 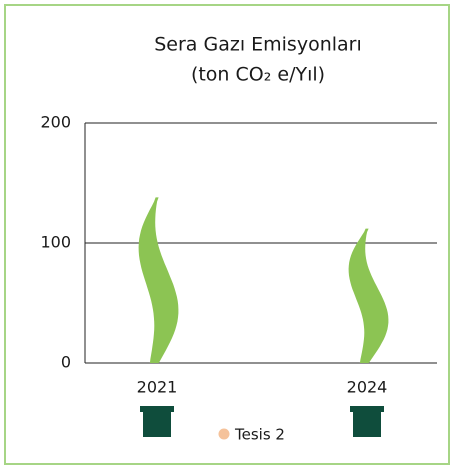 What do you see at coordinates (66, 362) in the screenshot?
I see `y-tick-label: 0` at bounding box center [66, 362].